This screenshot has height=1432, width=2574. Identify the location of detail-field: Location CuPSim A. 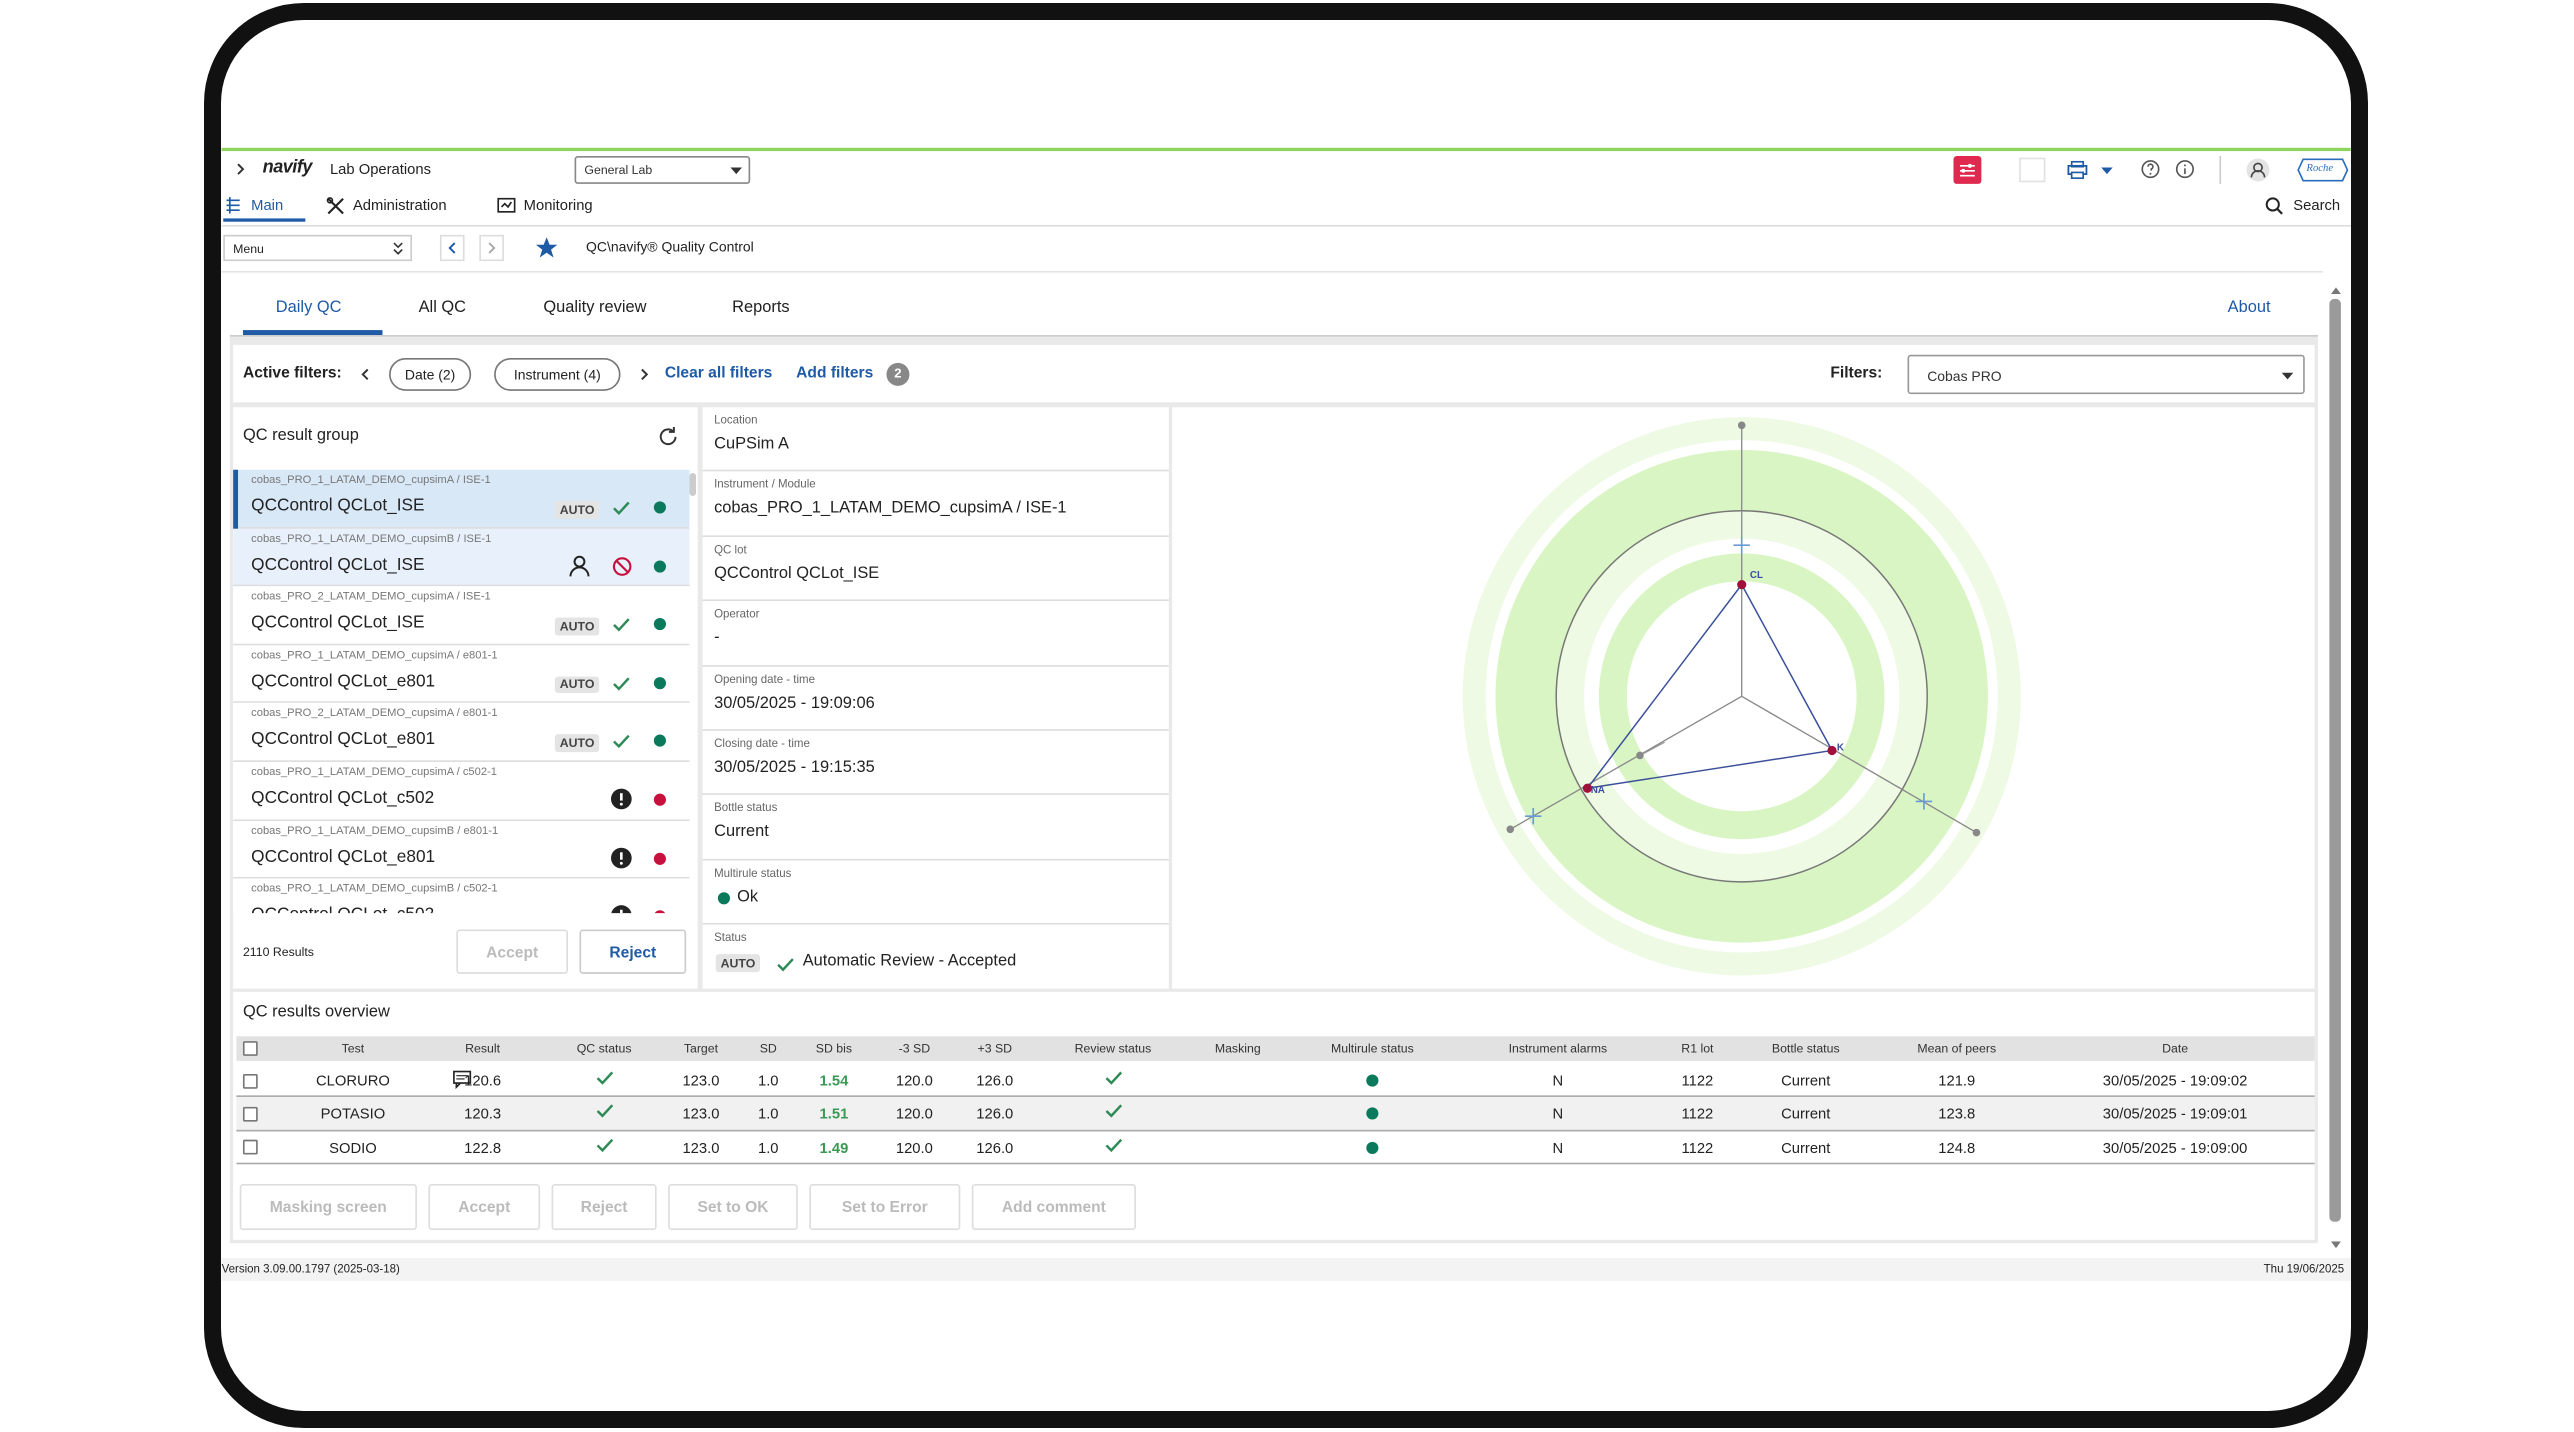
(935, 439).